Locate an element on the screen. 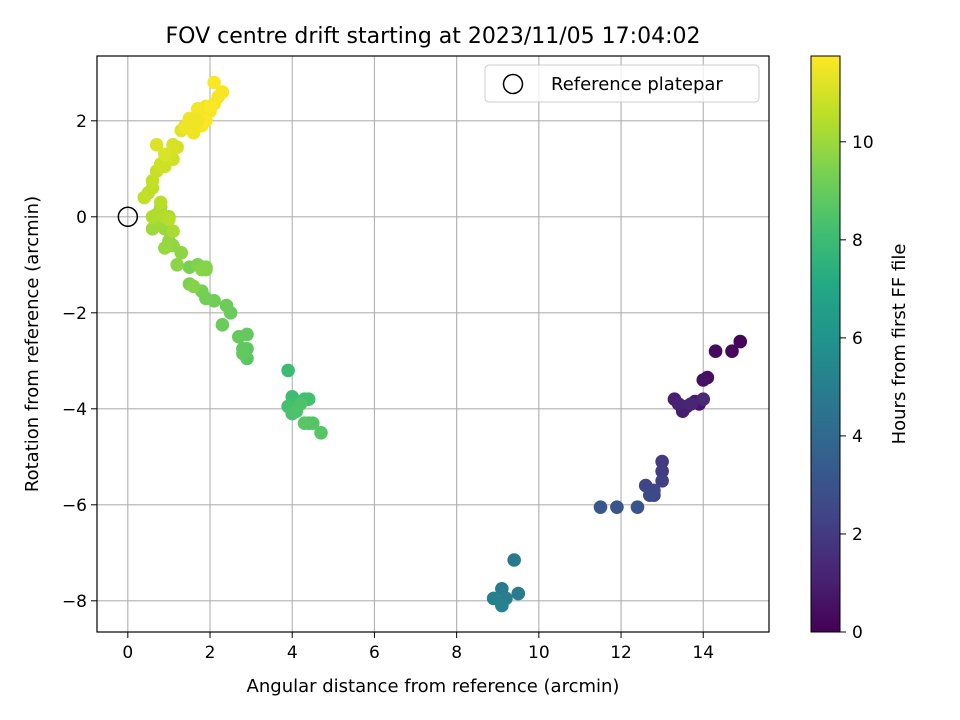  legend: Reference platepar is located at coordinates (622, 83).